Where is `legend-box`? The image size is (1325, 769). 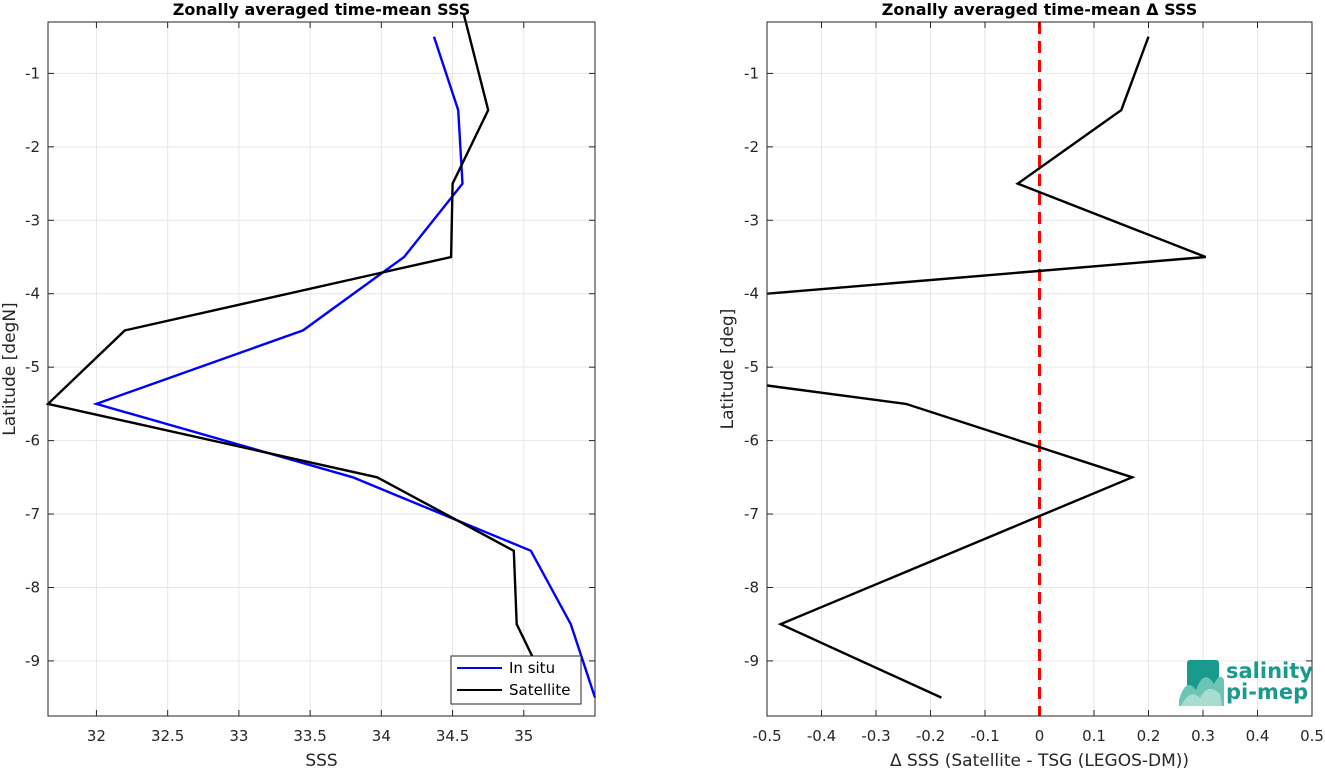
legend-box is located at coordinates (516, 680).